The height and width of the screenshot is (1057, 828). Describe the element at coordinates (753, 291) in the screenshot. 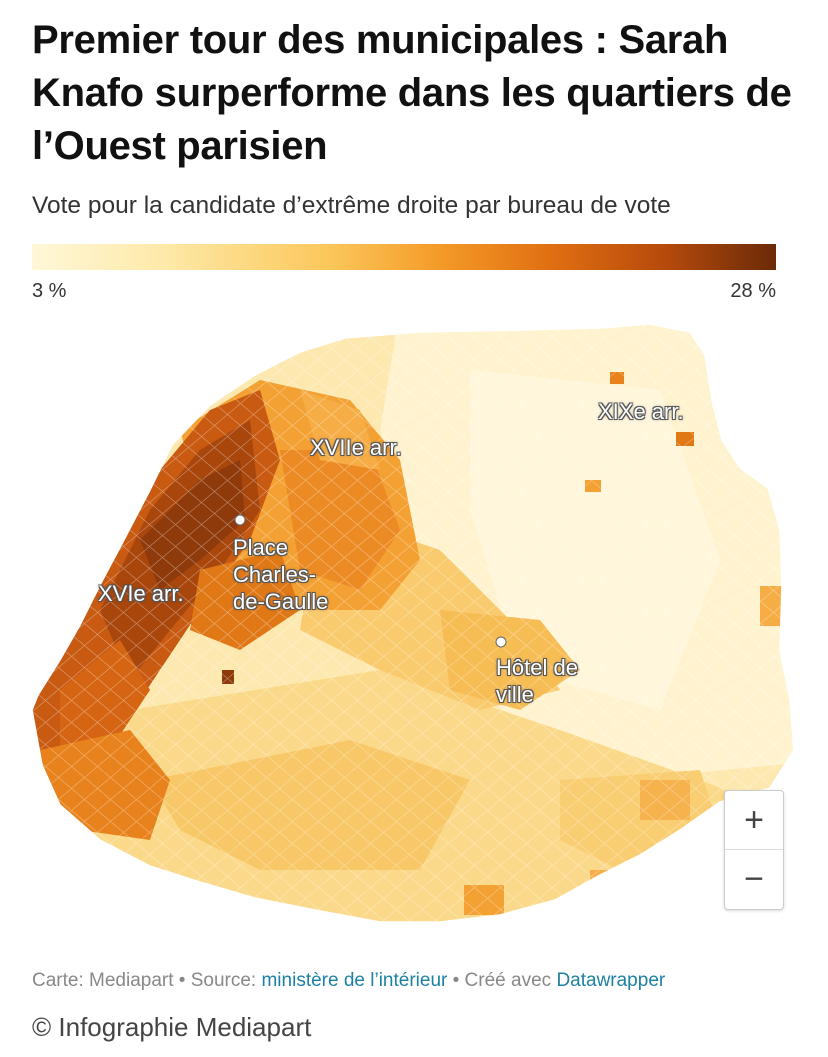

I see `legend-max-label: 28 %` at that location.